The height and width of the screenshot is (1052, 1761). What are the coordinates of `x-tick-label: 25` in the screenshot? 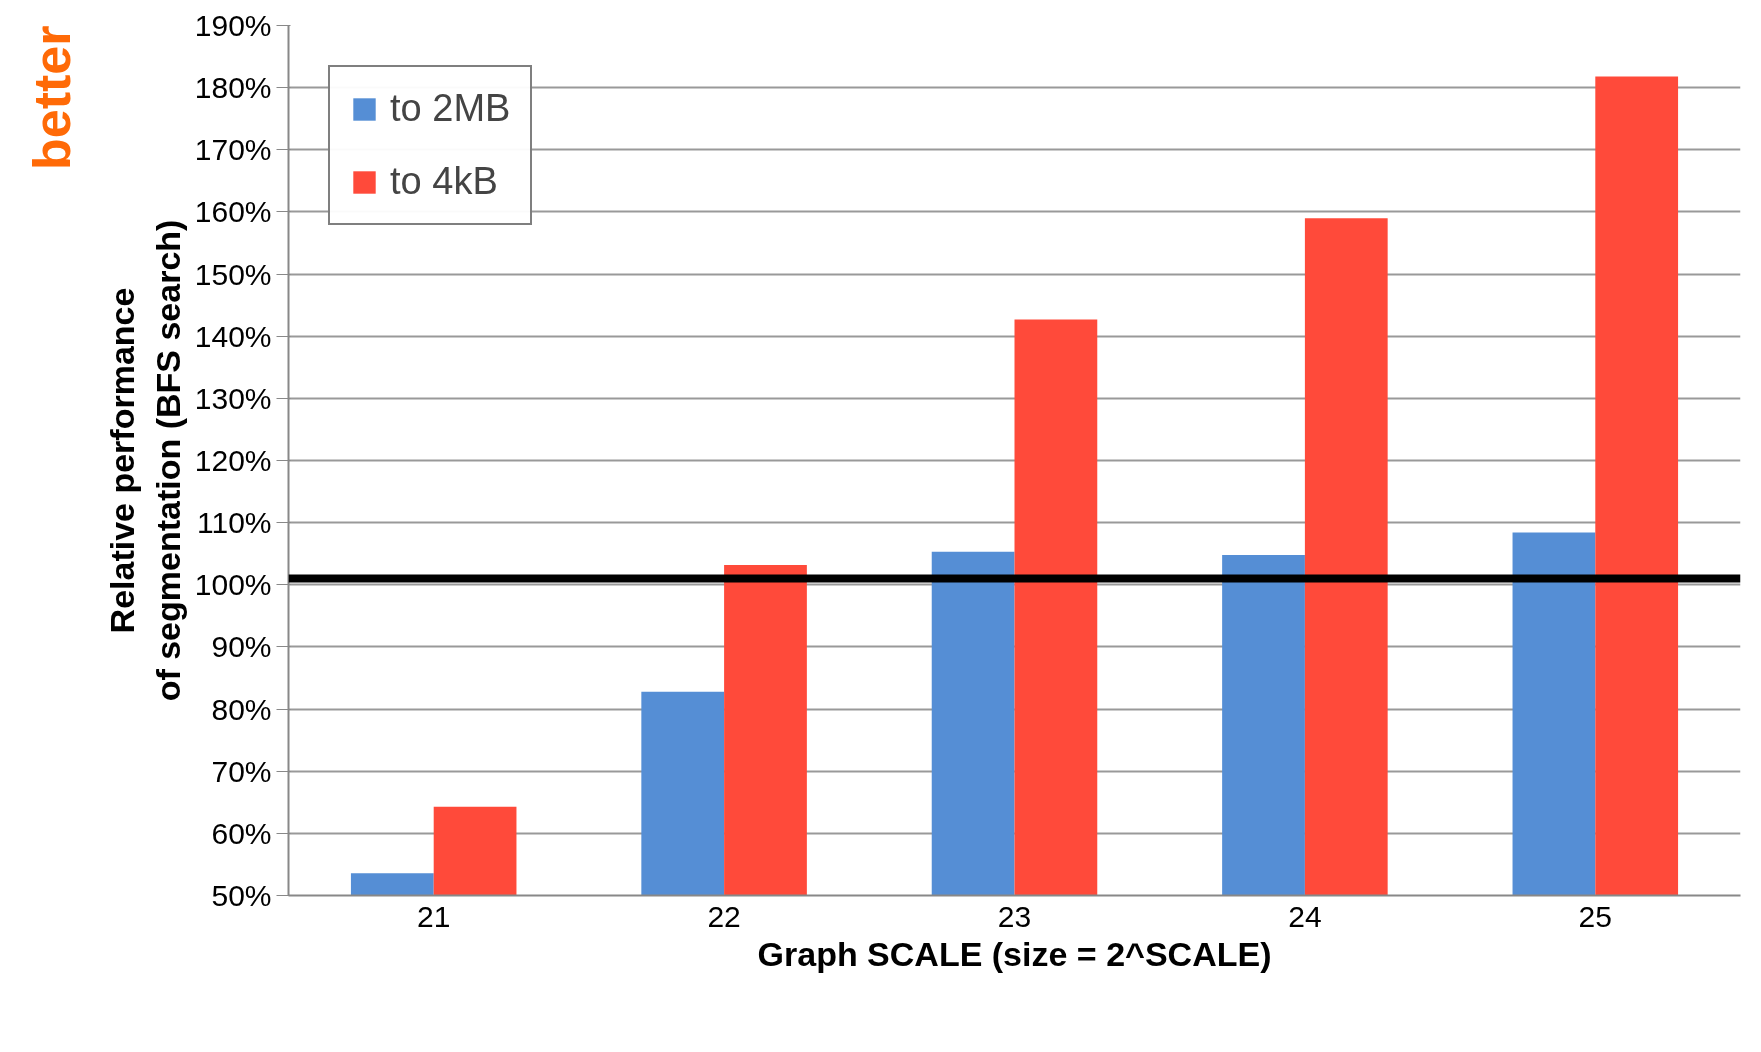 It's located at (1595, 916).